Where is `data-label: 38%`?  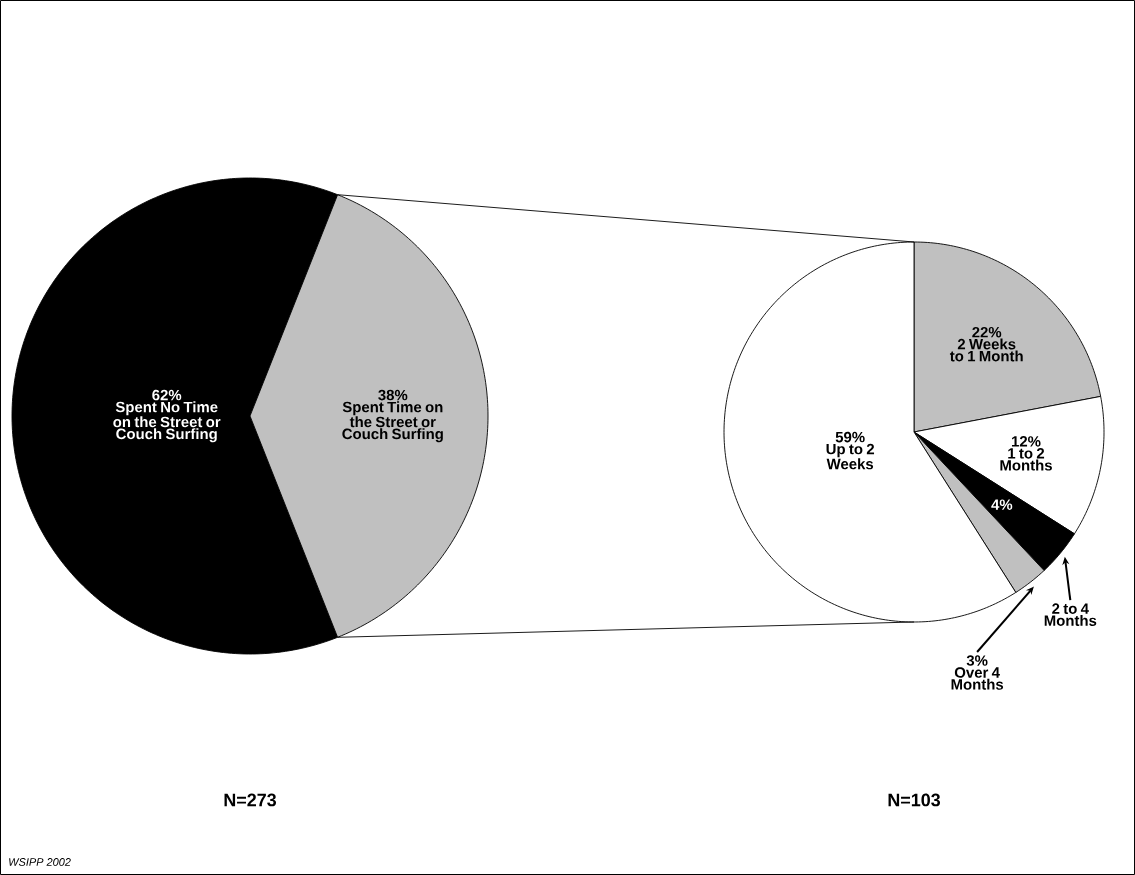 data-label: 38% is located at coordinates (393, 395).